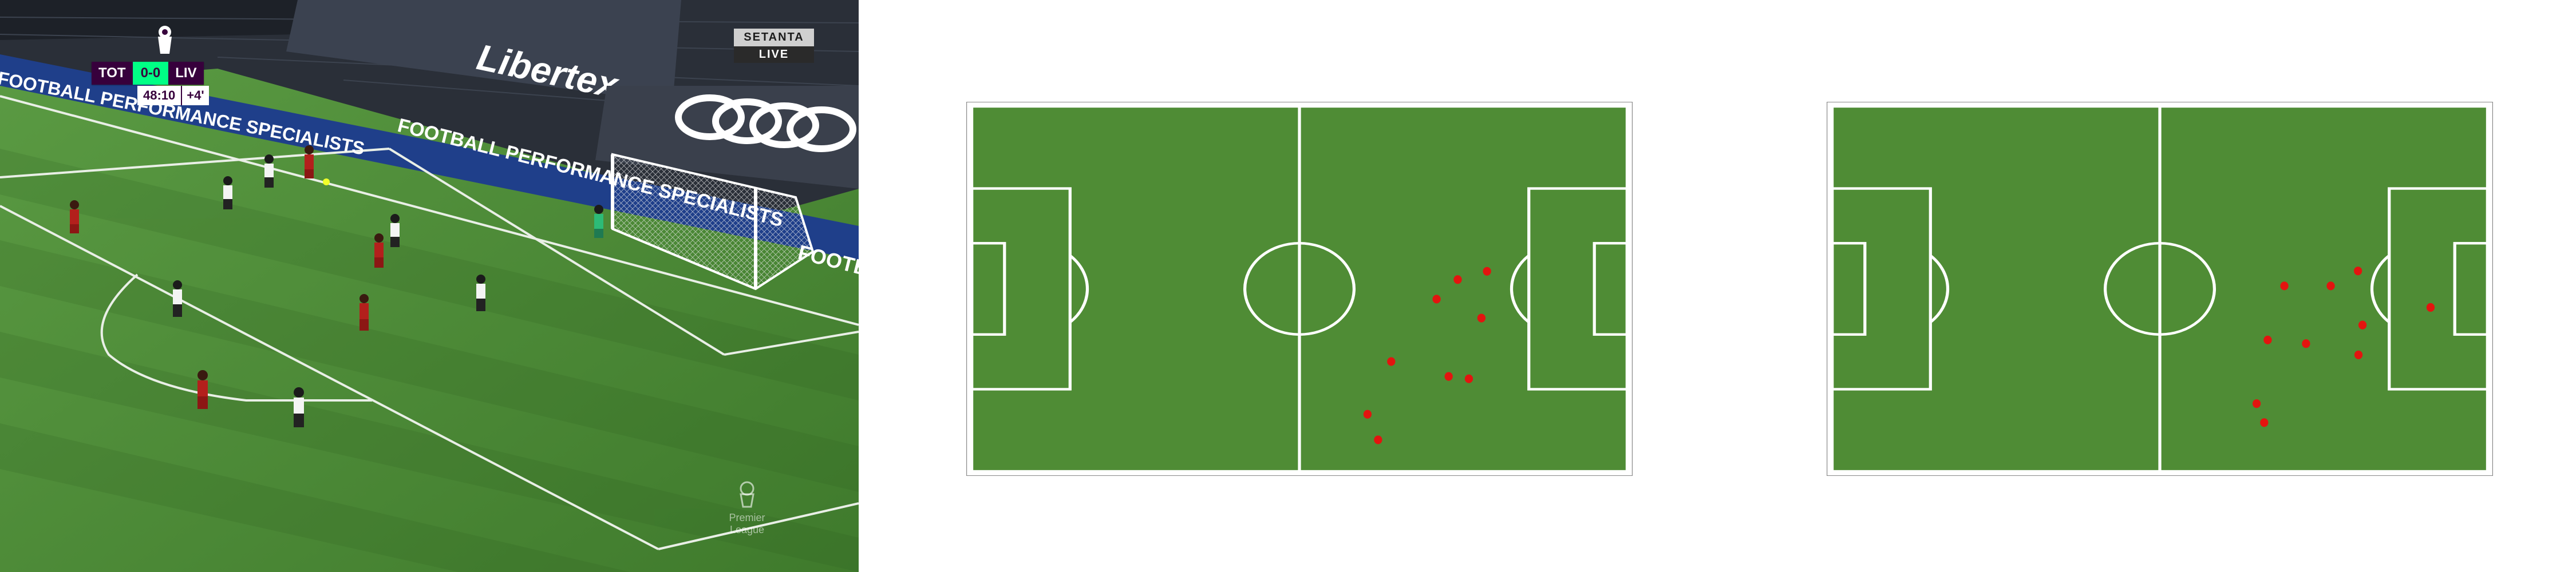 The width and height of the screenshot is (2576, 572). What do you see at coordinates (747, 523) in the screenshot?
I see `league-watermark-text: Premier League` at bounding box center [747, 523].